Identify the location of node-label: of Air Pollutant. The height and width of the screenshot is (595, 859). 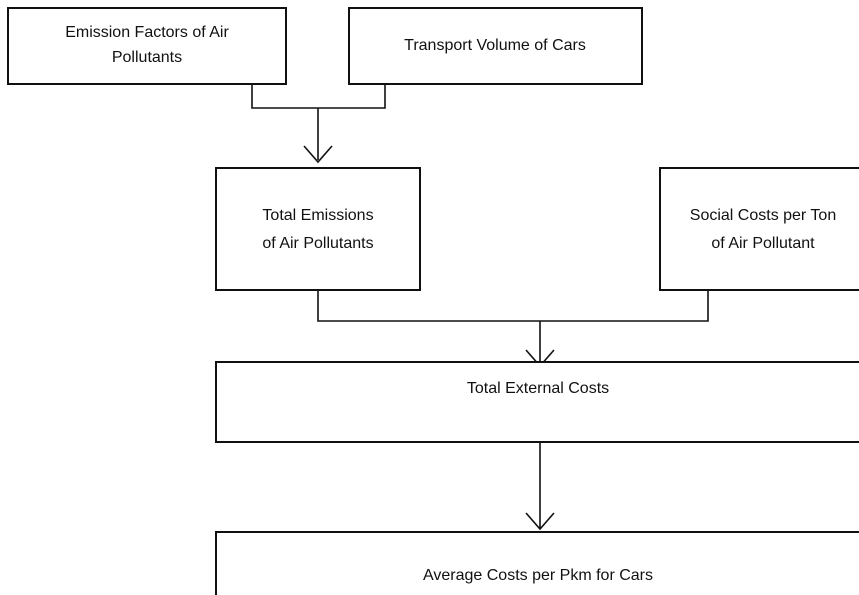
(763, 243).